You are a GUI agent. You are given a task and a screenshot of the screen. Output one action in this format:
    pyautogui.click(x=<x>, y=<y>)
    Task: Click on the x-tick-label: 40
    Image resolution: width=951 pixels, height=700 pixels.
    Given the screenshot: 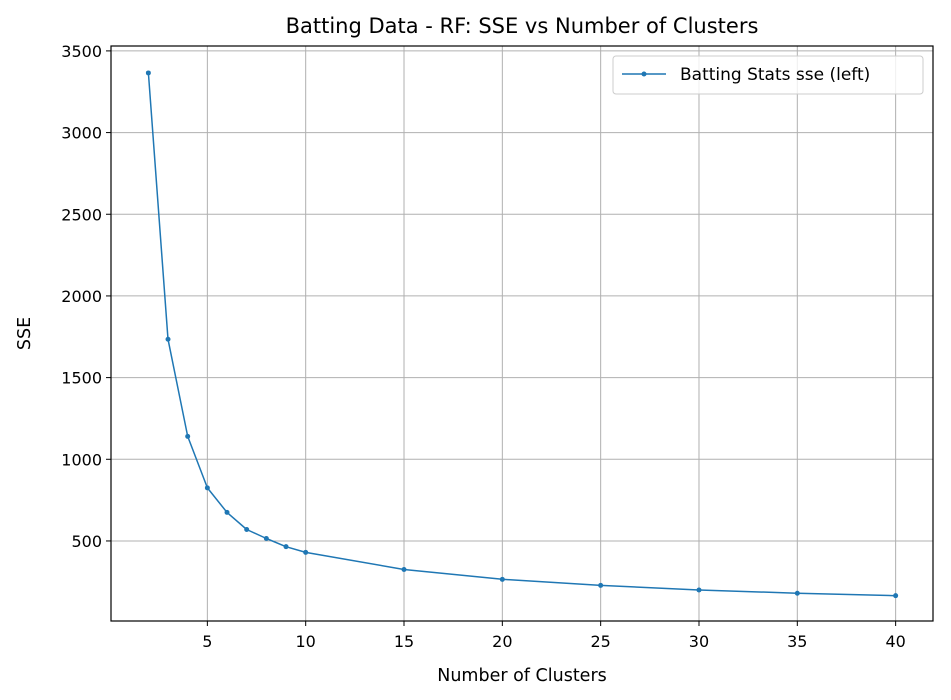 What is the action you would take?
    pyautogui.click(x=895, y=641)
    